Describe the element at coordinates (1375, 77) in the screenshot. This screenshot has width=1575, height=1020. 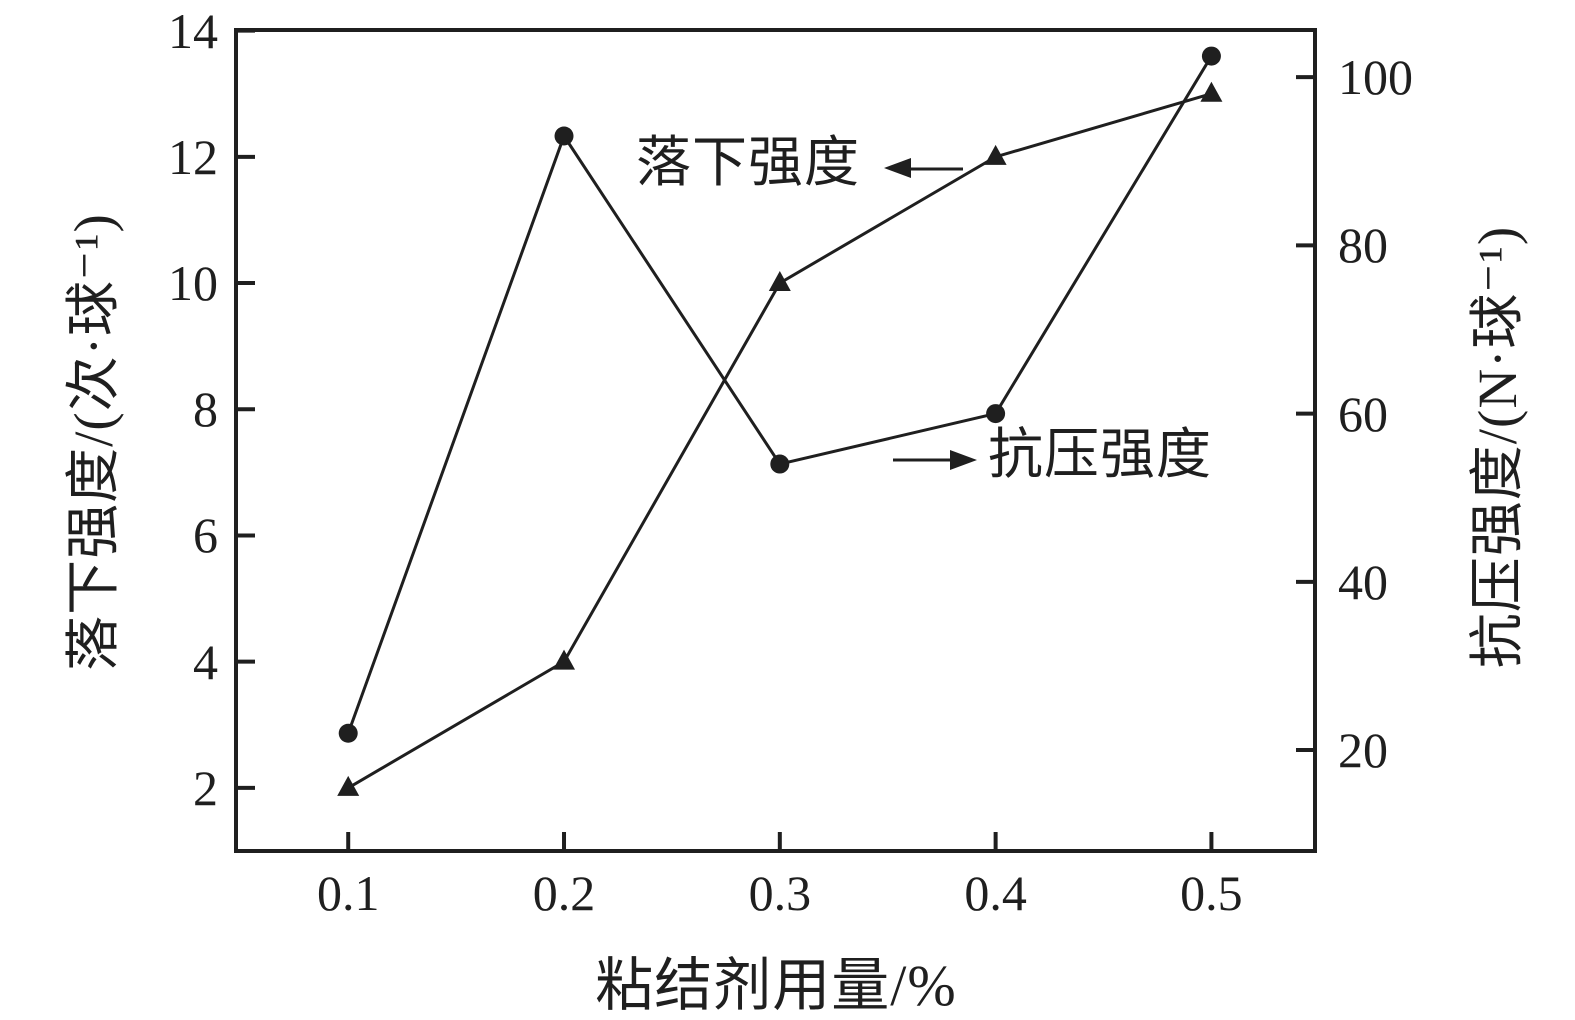
I see `right-axis-tick-label: 100` at that location.